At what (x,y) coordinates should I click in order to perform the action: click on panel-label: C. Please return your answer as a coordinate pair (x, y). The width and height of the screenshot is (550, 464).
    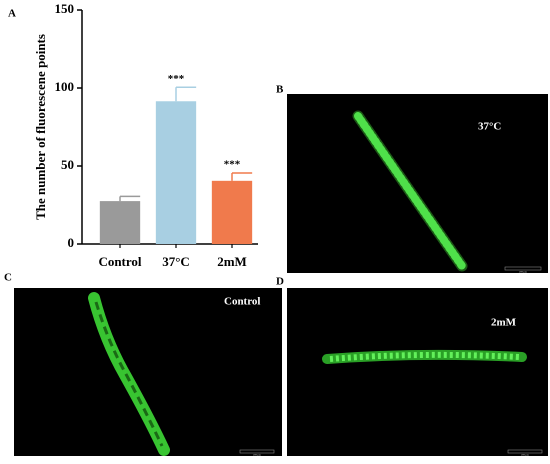
    Looking at the image, I should click on (8, 278).